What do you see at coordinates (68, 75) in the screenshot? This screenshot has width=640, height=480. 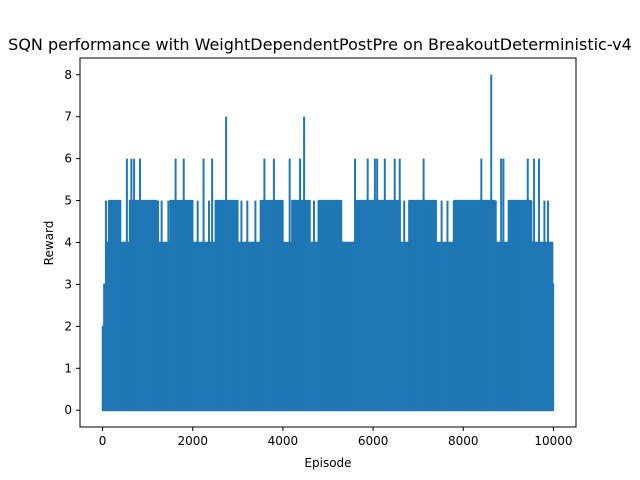 I see `y-tick-label: 8` at bounding box center [68, 75].